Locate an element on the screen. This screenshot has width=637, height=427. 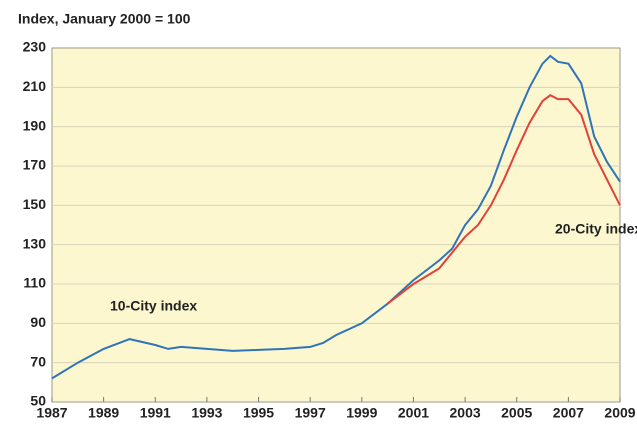
x-tick-label: 1987 is located at coordinates (51, 413).